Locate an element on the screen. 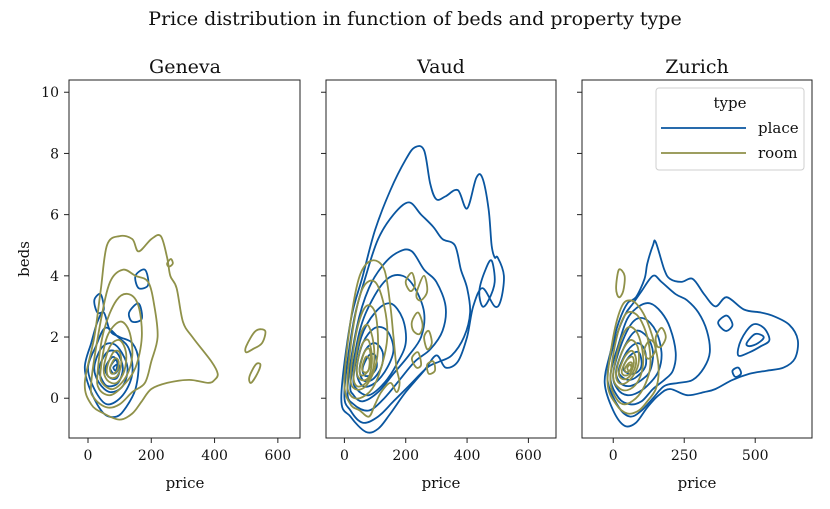  x-tick-label: 250 is located at coordinates (684, 456).